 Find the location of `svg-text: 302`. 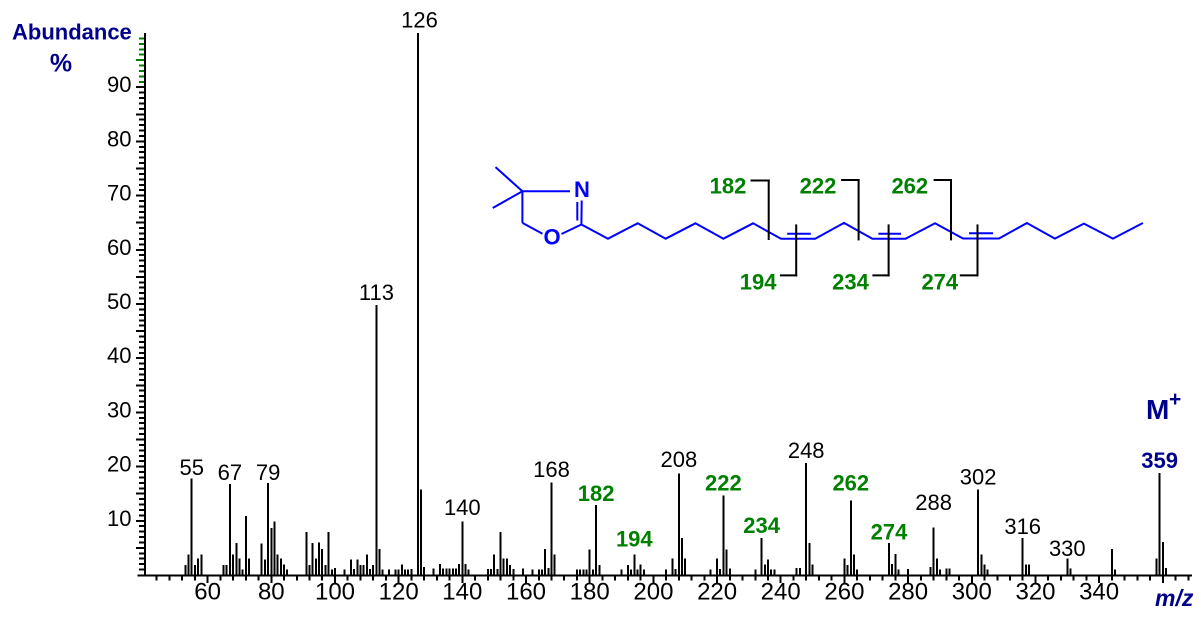

svg-text: 302 is located at coordinates (978, 477).